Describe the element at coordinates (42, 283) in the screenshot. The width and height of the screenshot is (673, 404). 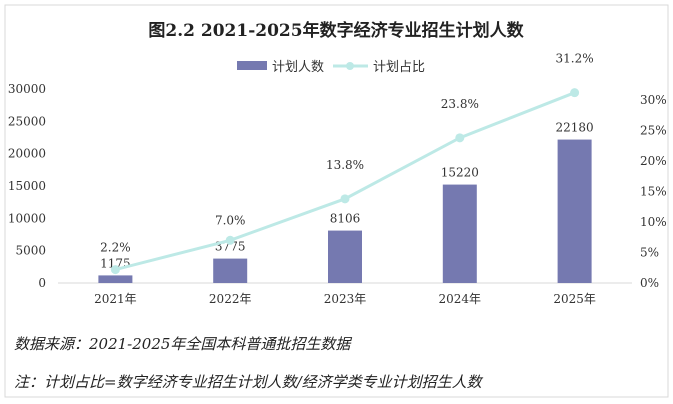
I see `left-tick-label: 0` at that location.